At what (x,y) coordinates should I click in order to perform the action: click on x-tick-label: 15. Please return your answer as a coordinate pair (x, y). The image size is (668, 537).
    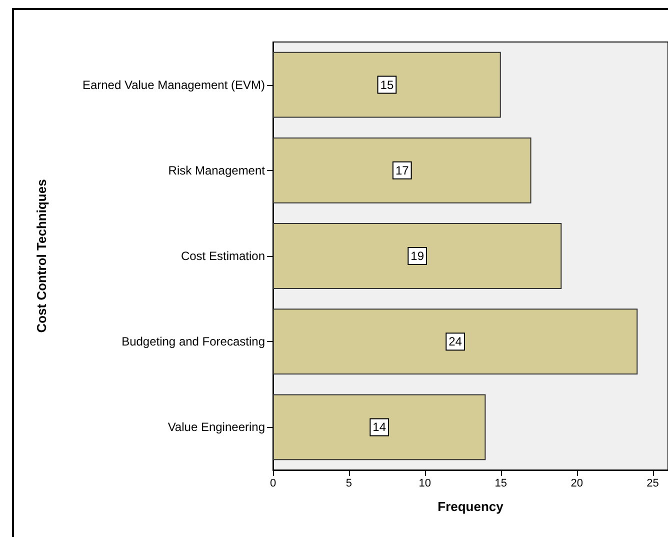
    Looking at the image, I should click on (501, 484).